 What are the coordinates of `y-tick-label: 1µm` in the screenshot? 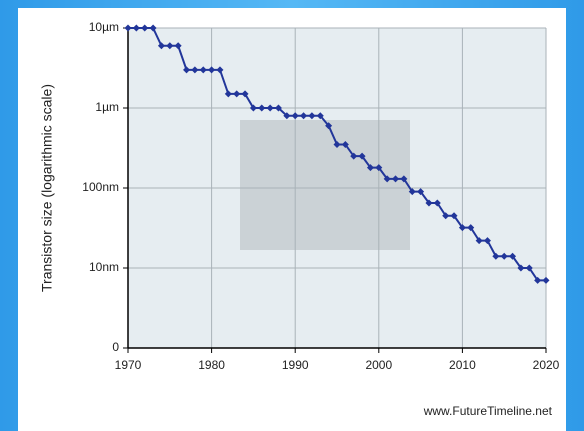 It's located at (107, 107).